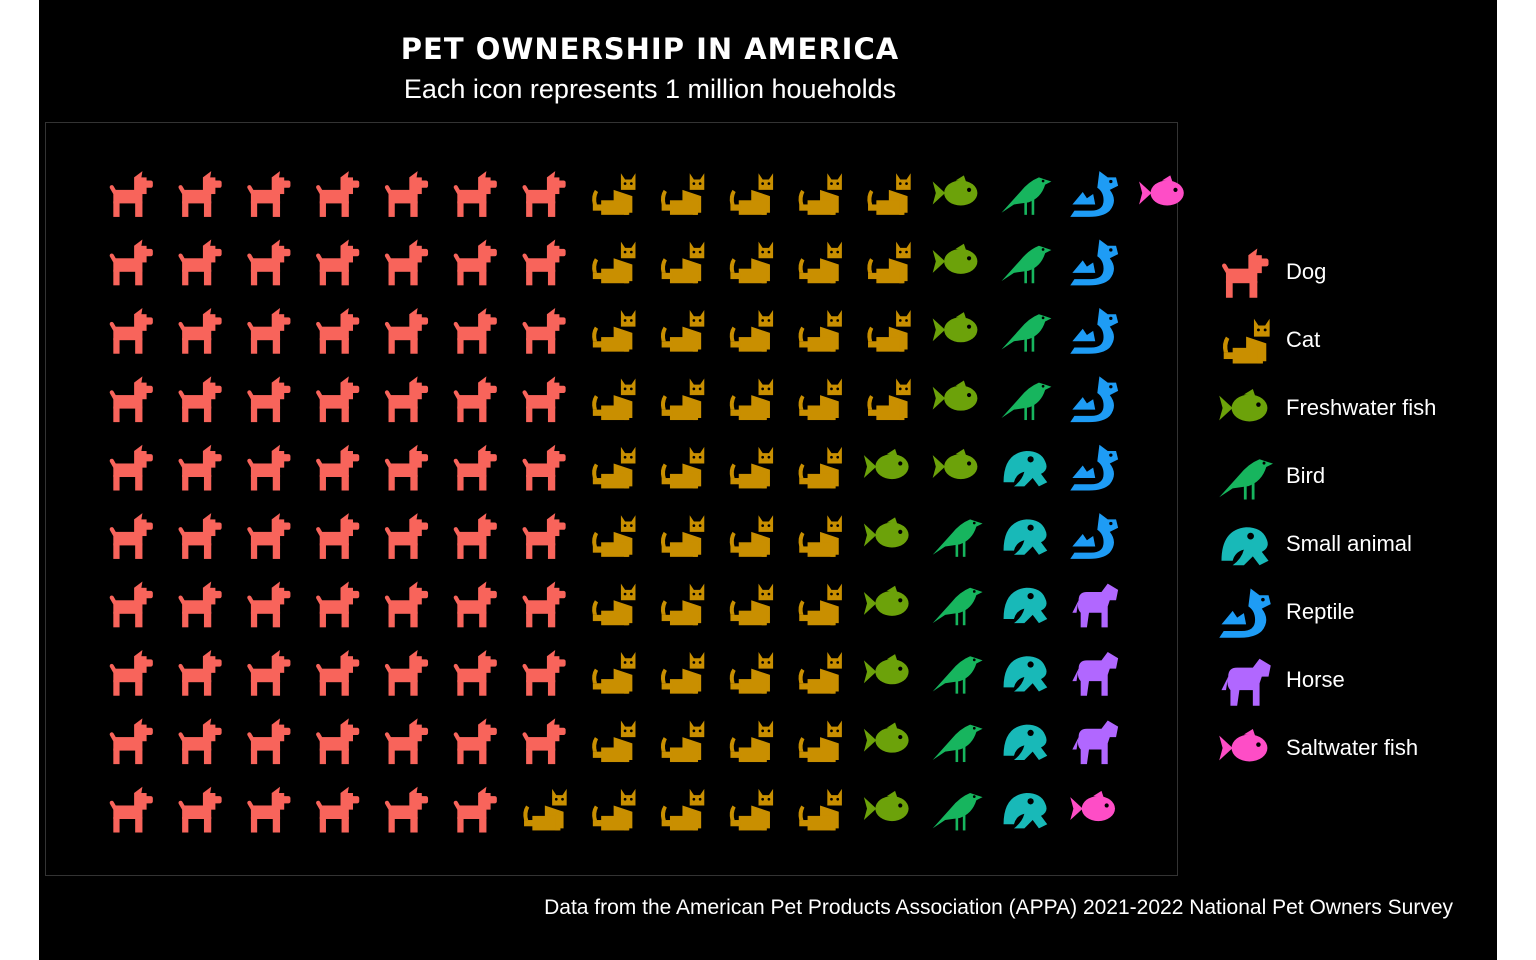 This screenshot has height=960, width=1536. I want to click on bird-icon, so click(1246, 479).